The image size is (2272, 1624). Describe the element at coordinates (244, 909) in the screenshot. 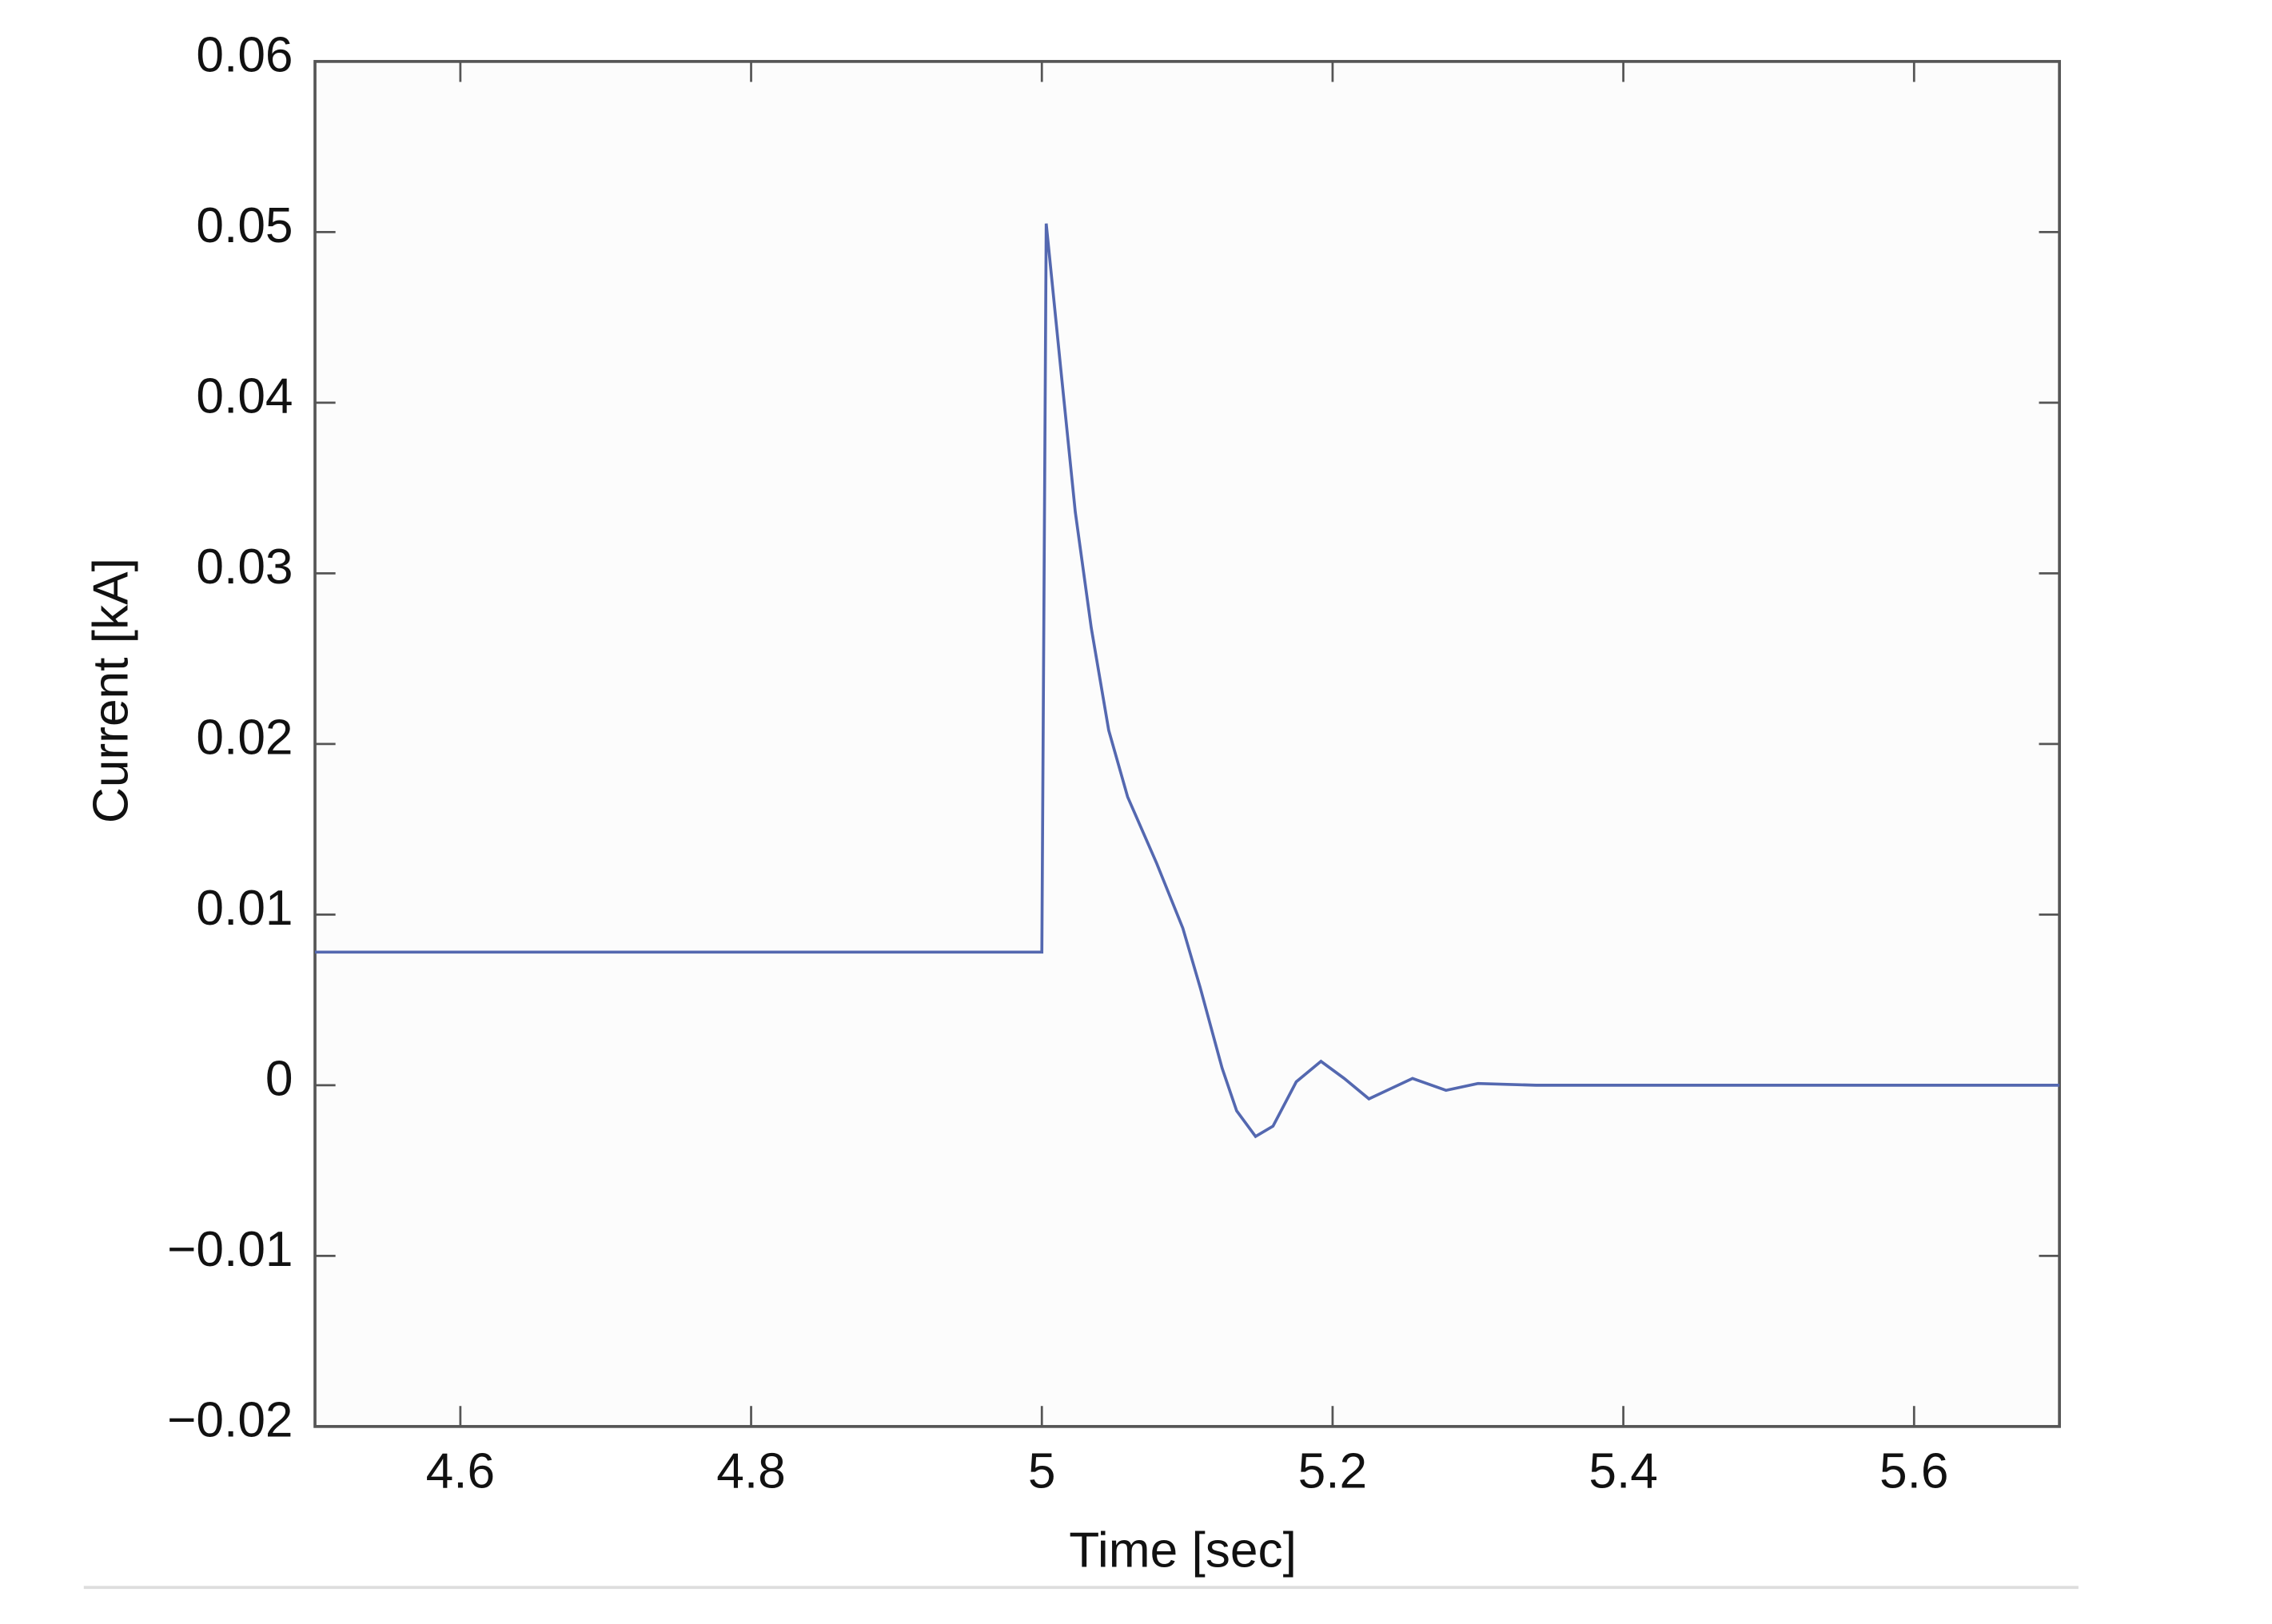

I see `y-tick-label: 0.01` at that location.